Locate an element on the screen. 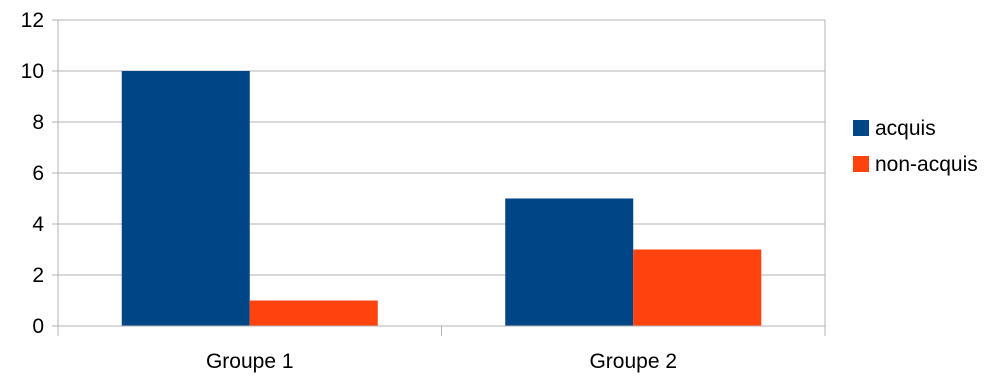 The image size is (1006, 379). legend-swatch-non-acquis is located at coordinates (861, 164).